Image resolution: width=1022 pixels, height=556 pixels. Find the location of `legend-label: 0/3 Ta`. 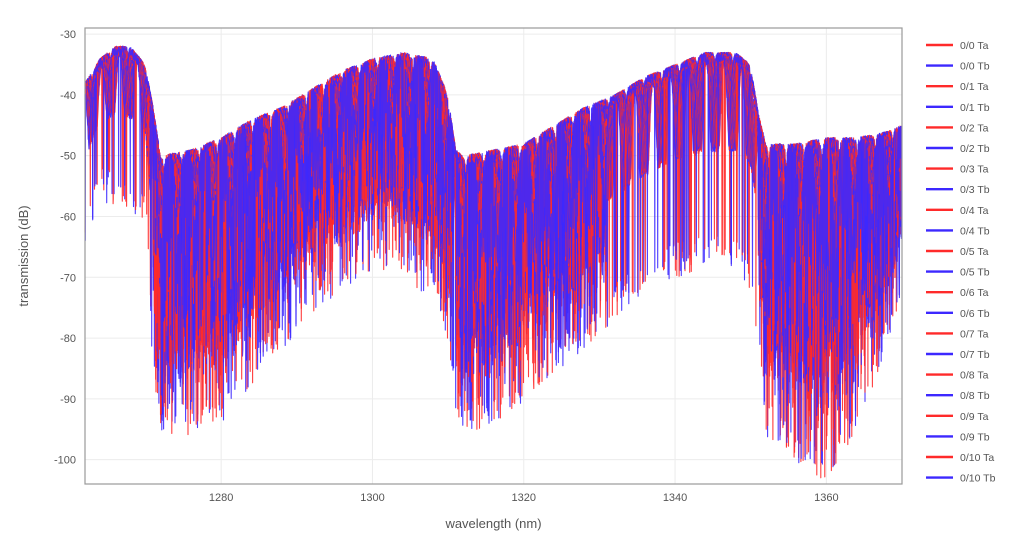

legend-label: 0/3 Ta is located at coordinates (974, 170).